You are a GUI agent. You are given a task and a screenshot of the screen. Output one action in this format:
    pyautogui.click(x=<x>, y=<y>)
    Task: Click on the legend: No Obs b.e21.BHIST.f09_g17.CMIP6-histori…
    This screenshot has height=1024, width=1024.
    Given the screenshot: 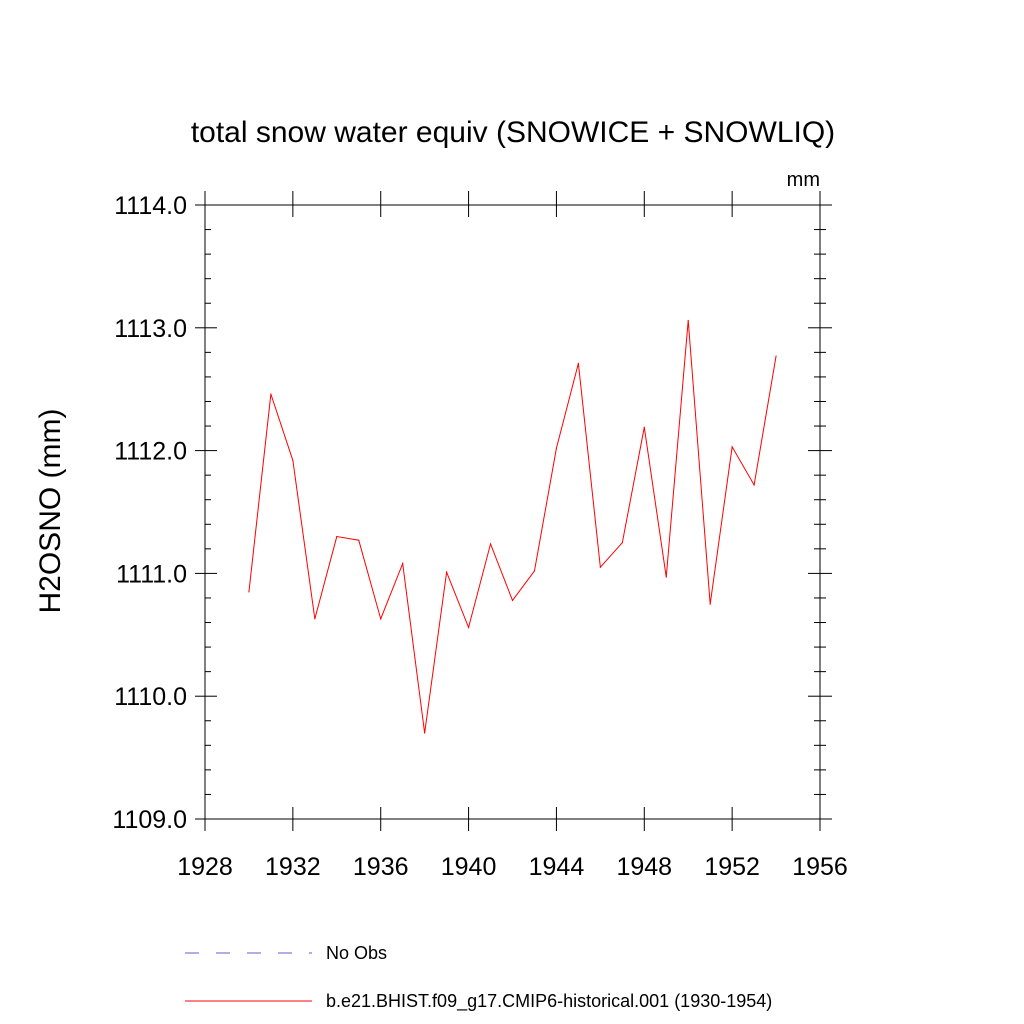 What is the action you would take?
    pyautogui.click(x=478, y=977)
    